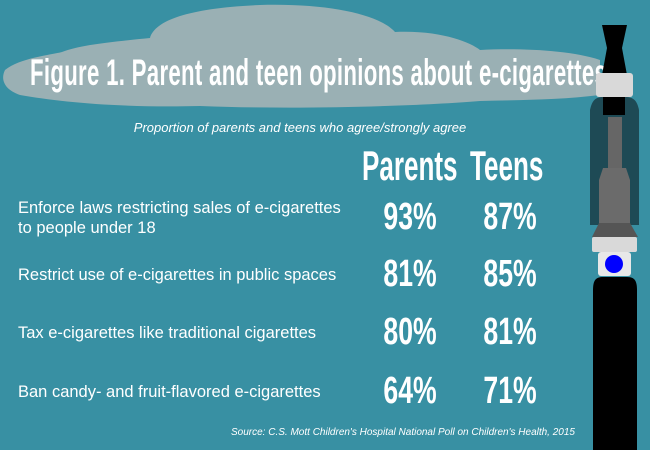 The image size is (650, 450). Describe the element at coordinates (507, 165) in the screenshot. I see `column-header-teens-text: Teens` at that location.